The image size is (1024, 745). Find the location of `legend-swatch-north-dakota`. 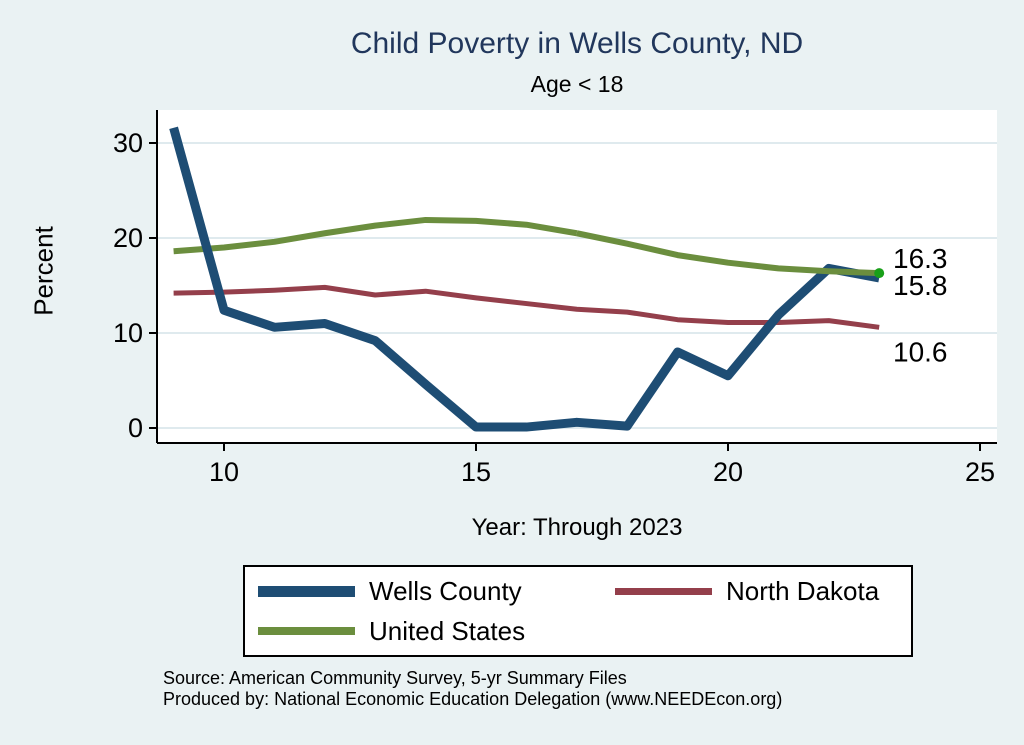

legend-swatch-north-dakota is located at coordinates (663, 591).